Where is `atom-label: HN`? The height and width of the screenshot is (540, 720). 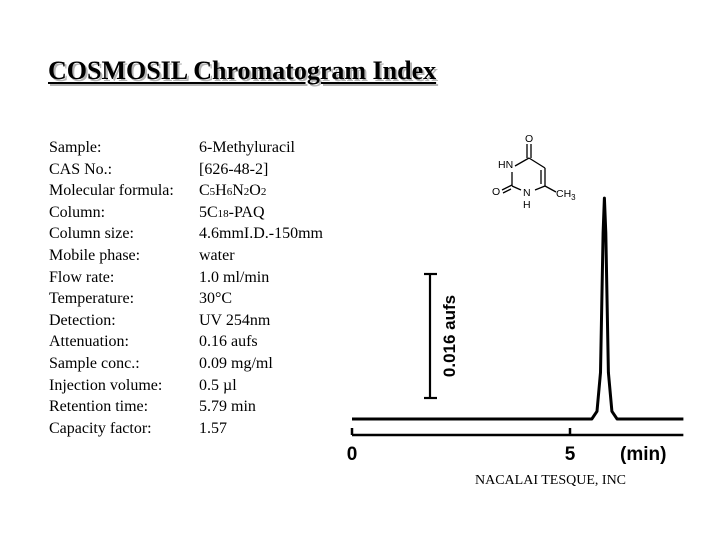
atom-label: HN is located at coordinates (505, 165).